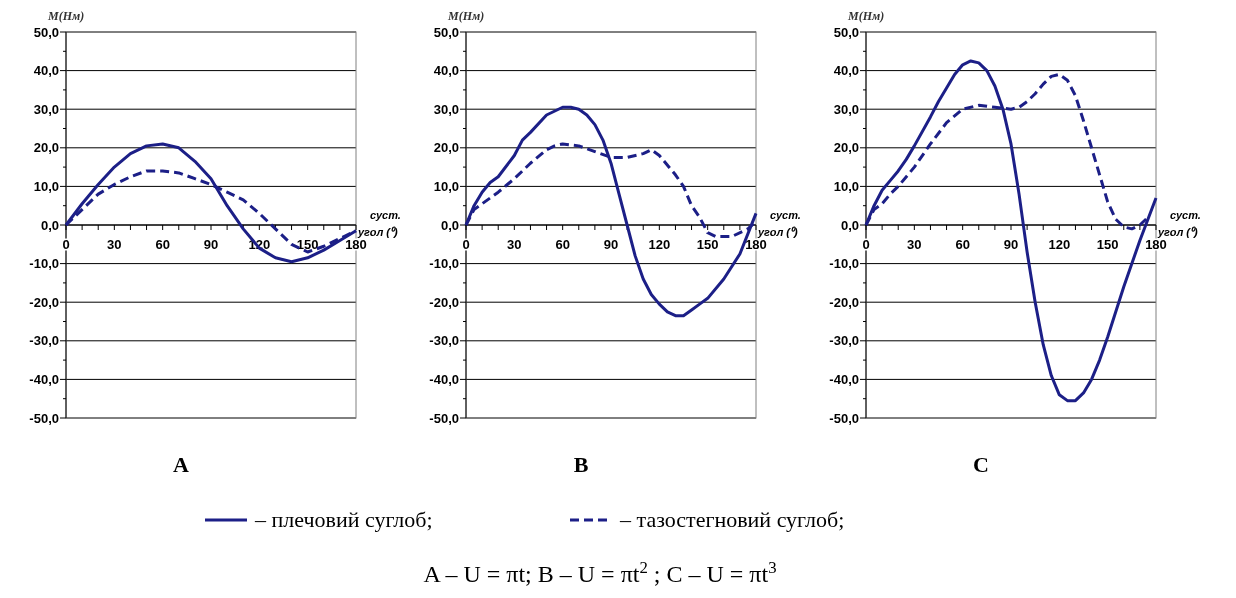 This screenshot has height=598, width=1236. Describe the element at coordinates (343, 519) in the screenshot. I see `legend-label: – плечовий суглоб;` at that location.